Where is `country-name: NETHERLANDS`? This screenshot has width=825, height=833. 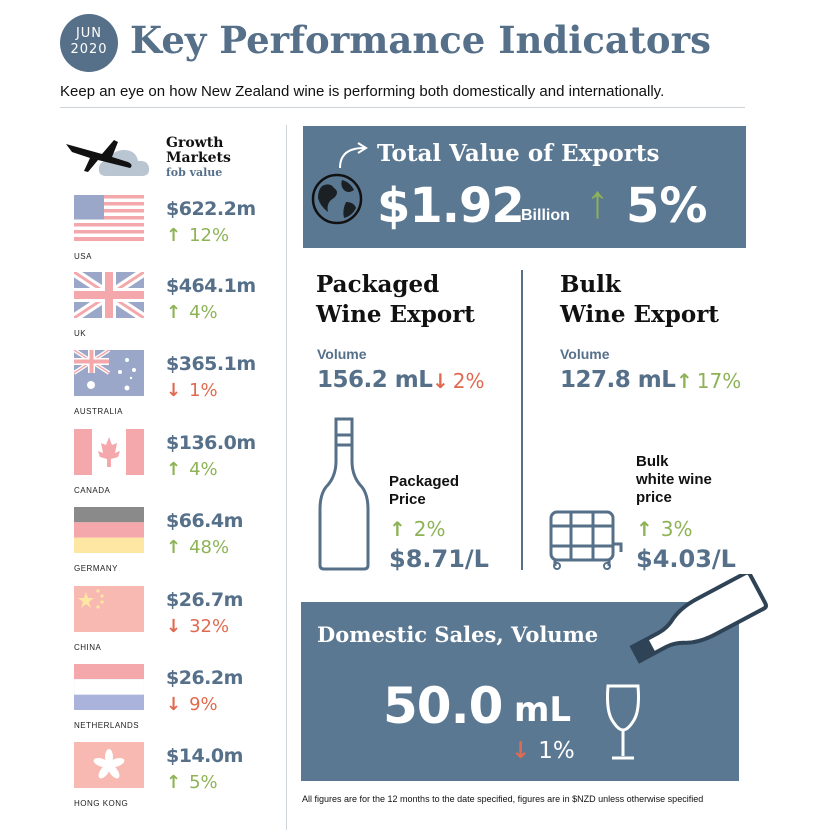
country-name: NETHERLANDS is located at coordinates (107, 725).